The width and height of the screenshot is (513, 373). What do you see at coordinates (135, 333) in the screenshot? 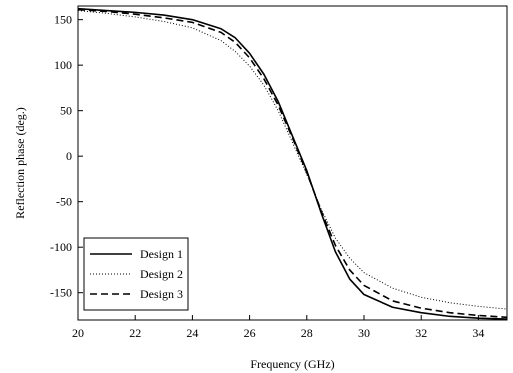
I see `x-tick-label: 22` at bounding box center [135, 333].